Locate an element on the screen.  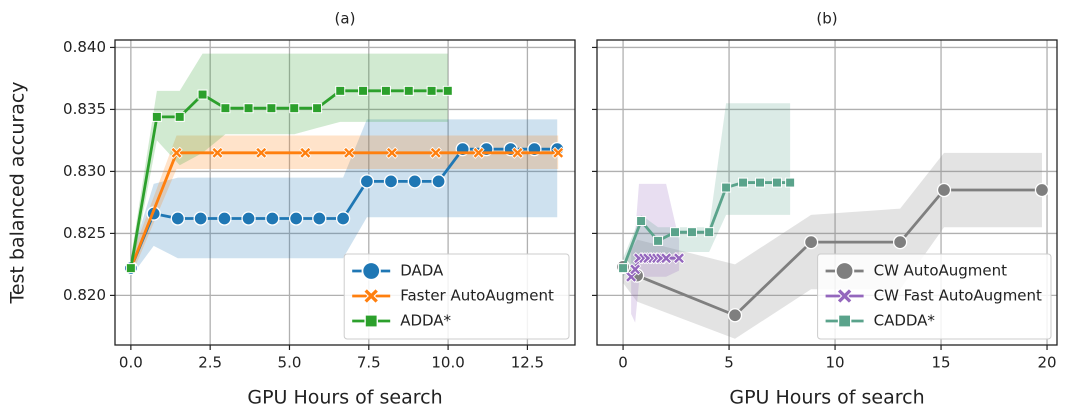
legend-label: CW AutoAugment is located at coordinates (941, 271).